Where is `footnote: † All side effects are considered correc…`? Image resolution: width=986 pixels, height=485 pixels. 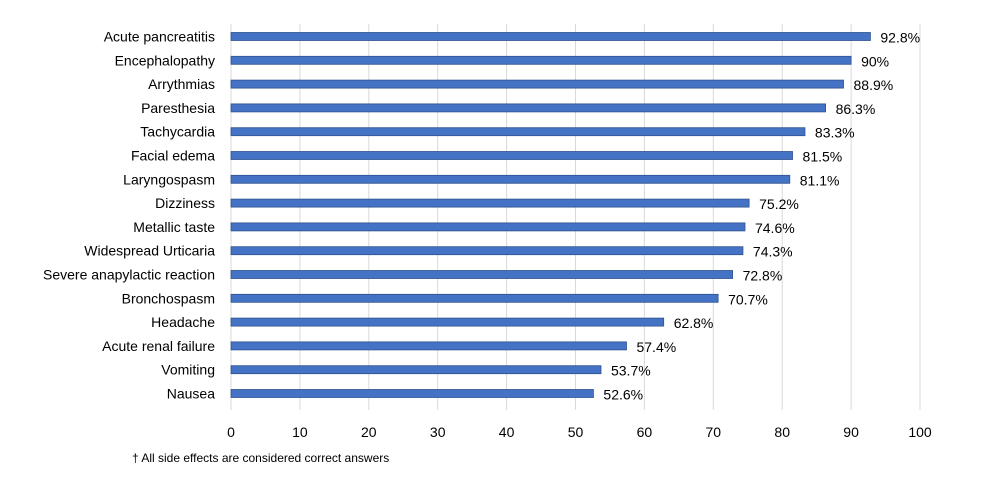
footnote: † All side effects are considered correc… is located at coordinates (261, 458).